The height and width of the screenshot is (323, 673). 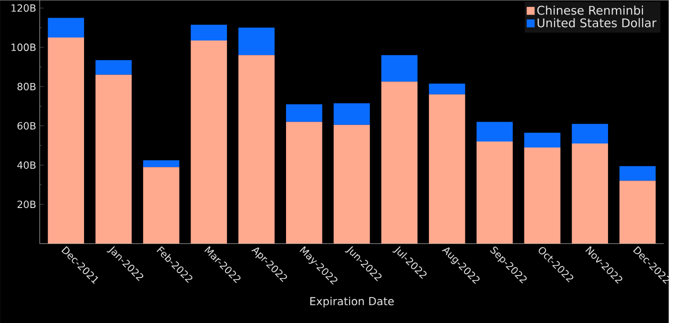 I want to click on y-tick-label: 120B, so click(x=24, y=8).